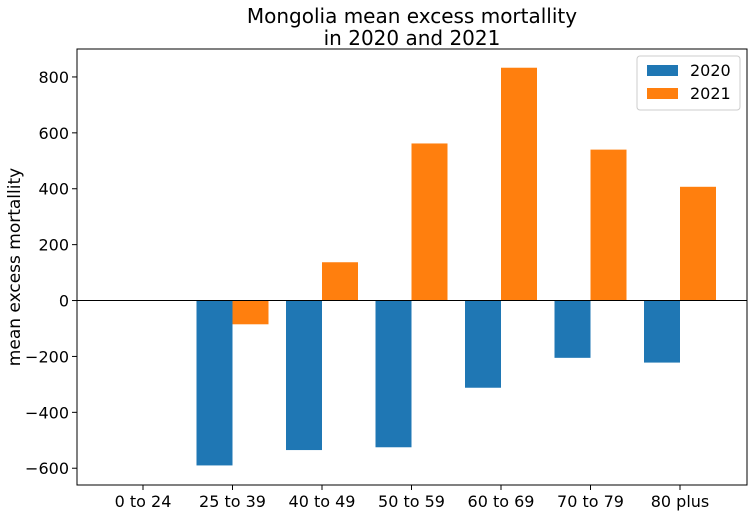 The width and height of the screenshot is (753, 514). What do you see at coordinates (47, 412) in the screenshot?
I see `y-tick-label: −400` at bounding box center [47, 412].